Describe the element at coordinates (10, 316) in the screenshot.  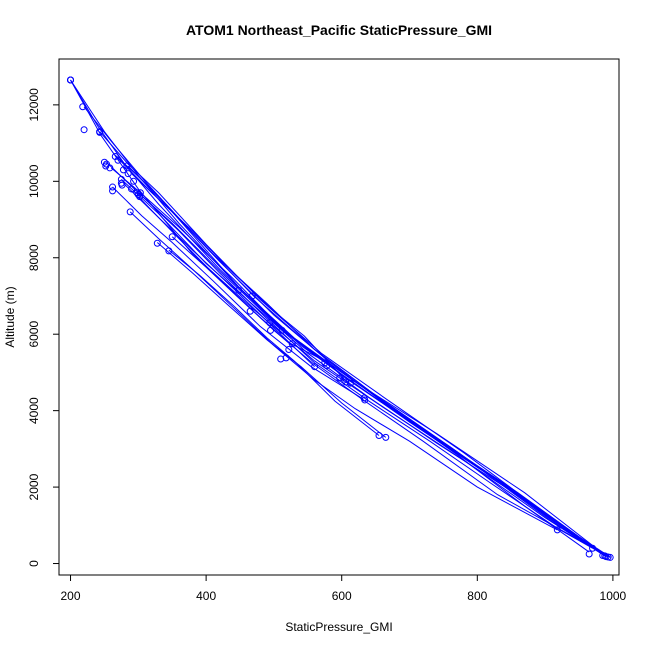
I see `y-axis-label: Altitude (m)` at that location.